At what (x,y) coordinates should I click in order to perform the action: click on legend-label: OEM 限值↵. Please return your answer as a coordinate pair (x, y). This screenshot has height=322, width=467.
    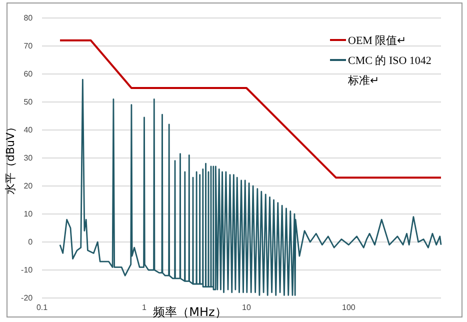
    Looking at the image, I should click on (377, 41).